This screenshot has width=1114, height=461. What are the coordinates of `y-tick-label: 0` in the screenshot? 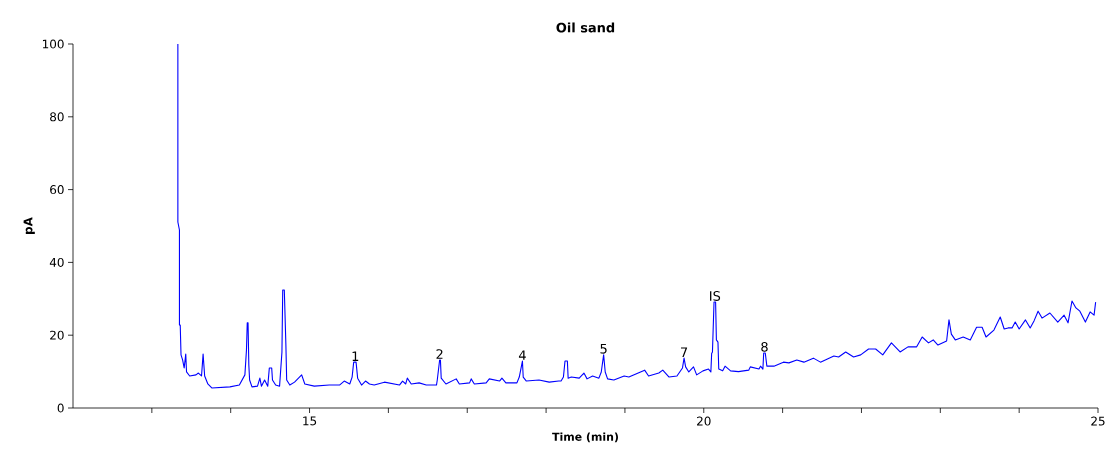 It's located at (60, 408).